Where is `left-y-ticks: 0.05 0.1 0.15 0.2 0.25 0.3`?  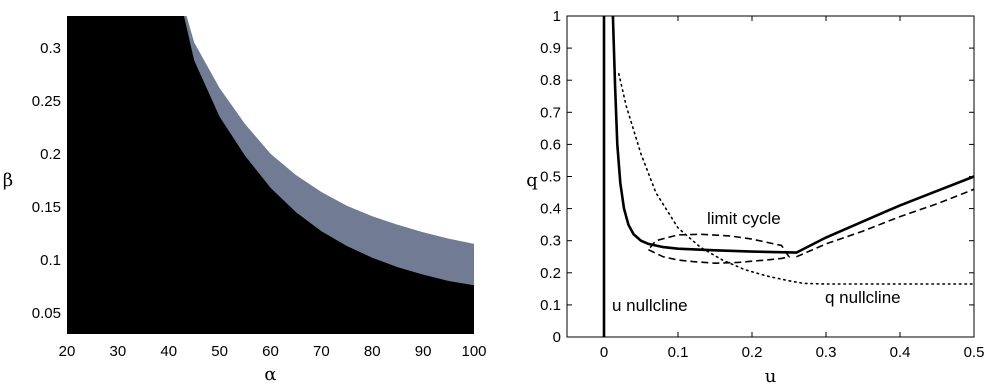
left-y-ticks: 0.05 0.1 0.15 0.2 0.25 0.3 is located at coordinates (46, 181).